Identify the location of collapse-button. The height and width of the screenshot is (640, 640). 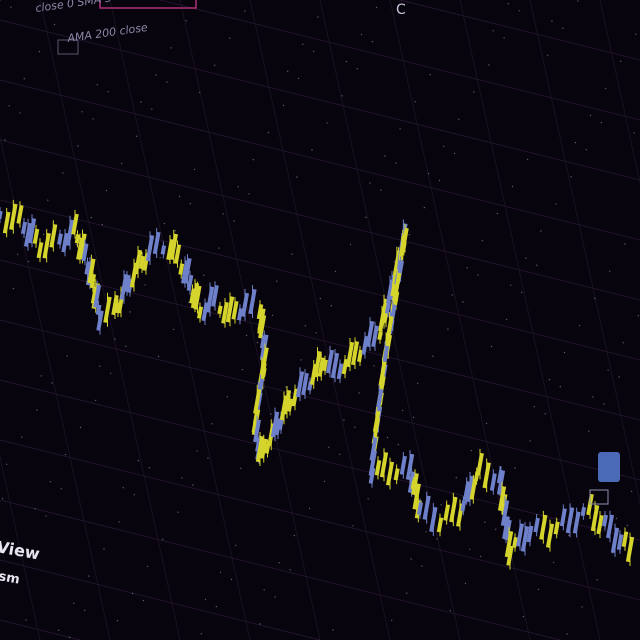
(68, 47).